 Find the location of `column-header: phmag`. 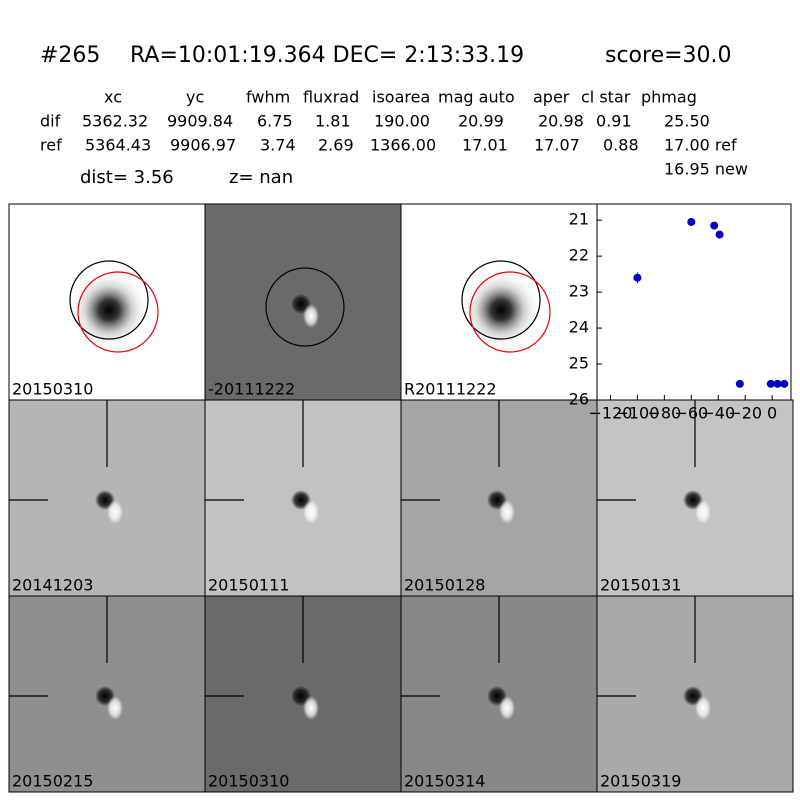

column-header: phmag is located at coordinates (669, 97).